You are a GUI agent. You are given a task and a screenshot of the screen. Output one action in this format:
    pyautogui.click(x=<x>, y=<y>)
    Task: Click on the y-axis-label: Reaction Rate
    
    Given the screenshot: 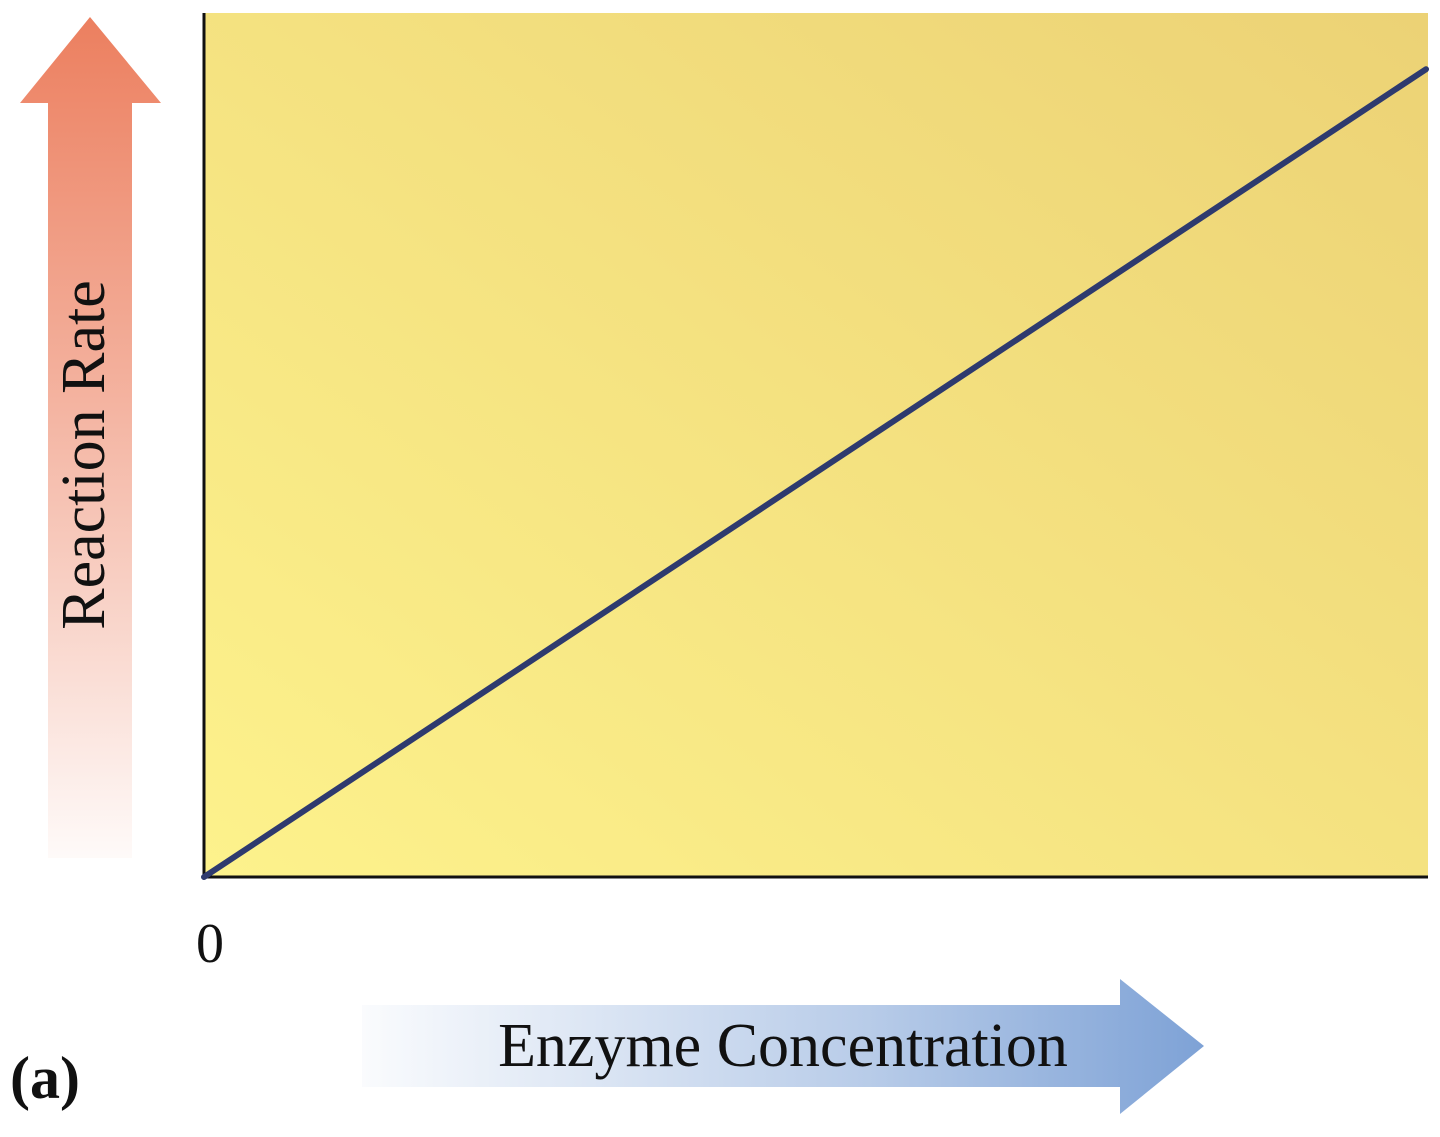 What is the action you would take?
    pyautogui.click(x=84, y=454)
    